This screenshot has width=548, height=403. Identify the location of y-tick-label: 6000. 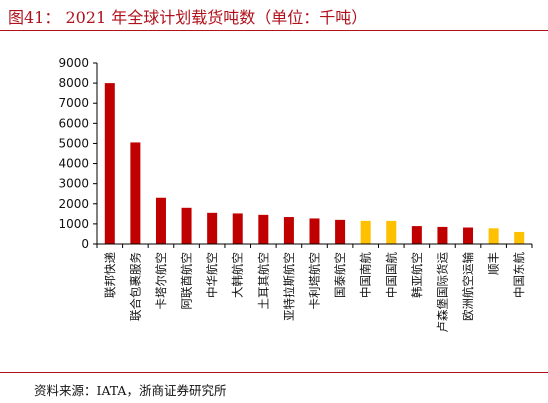
(73, 123).